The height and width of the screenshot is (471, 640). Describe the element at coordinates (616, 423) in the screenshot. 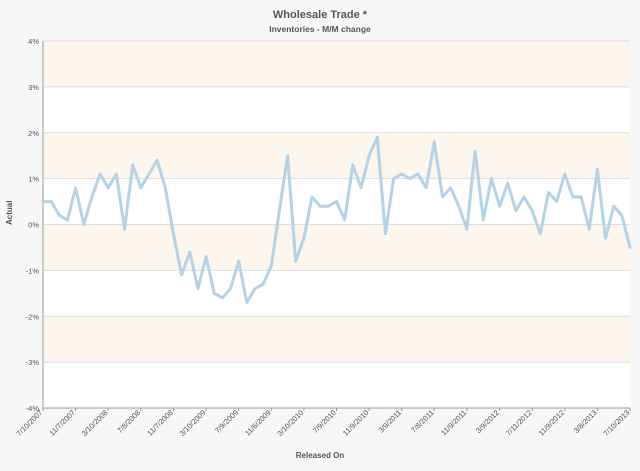

I see `x-tick-label: 7/10/2013` at that location.